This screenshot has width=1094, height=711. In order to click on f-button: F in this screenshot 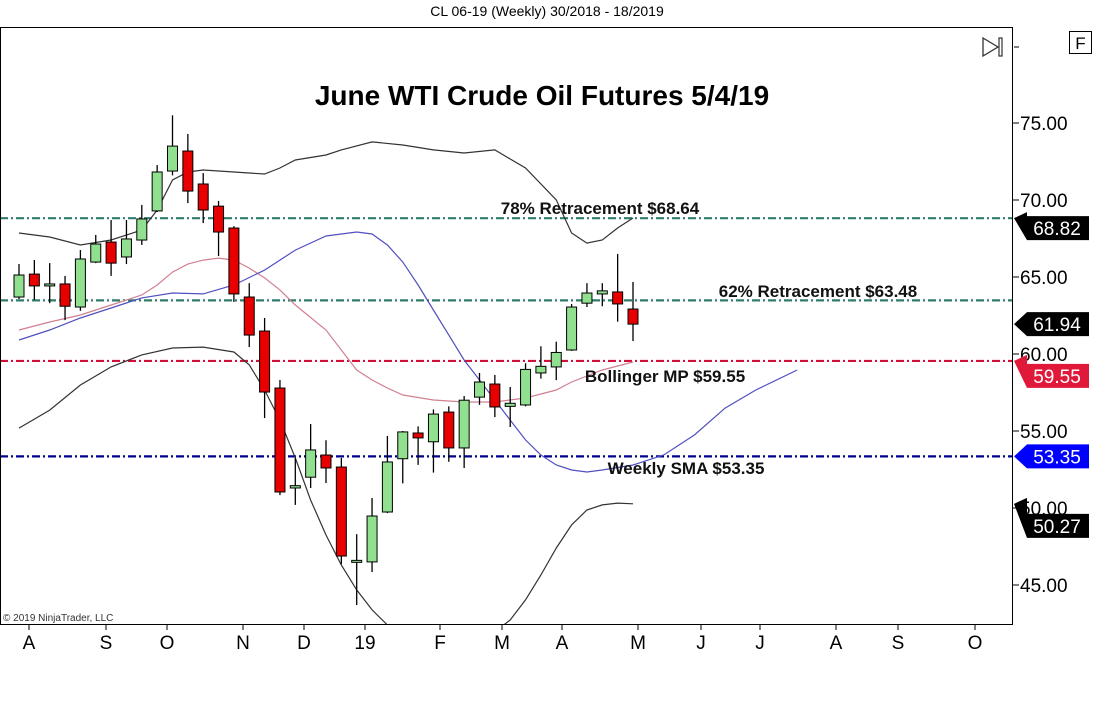, I will do `click(1080, 42)`.